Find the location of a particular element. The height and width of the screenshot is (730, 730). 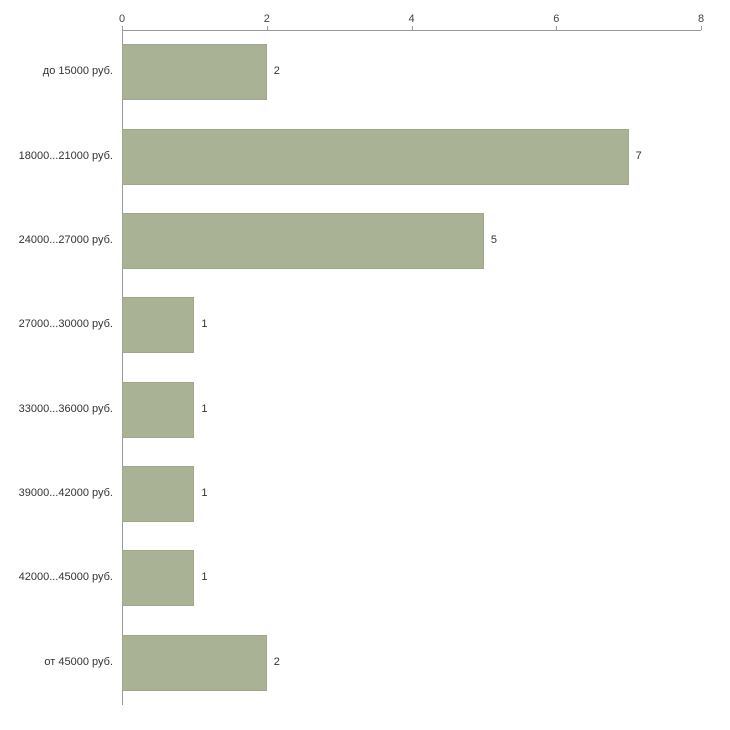

category-label: 33000...36000 руб. is located at coordinates (65, 408).